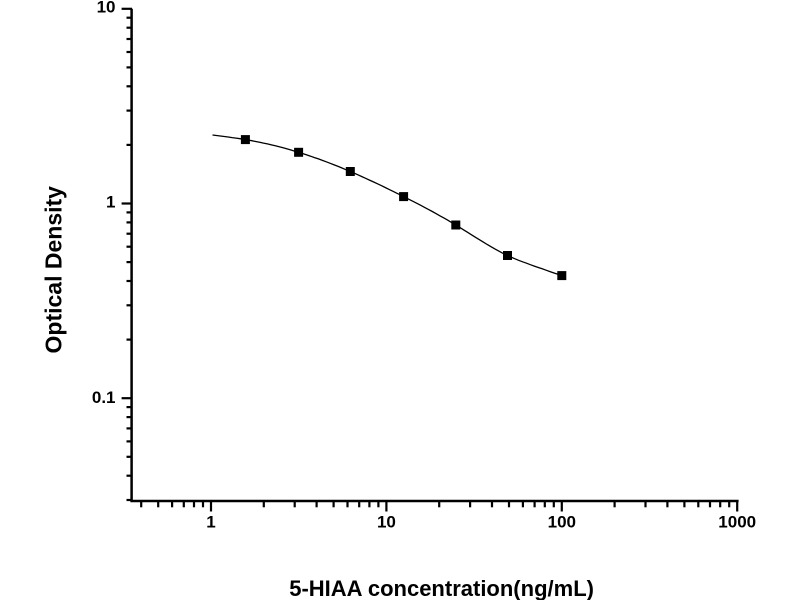 The image size is (800, 600). I want to click on svg-text: 1000, so click(737, 521).